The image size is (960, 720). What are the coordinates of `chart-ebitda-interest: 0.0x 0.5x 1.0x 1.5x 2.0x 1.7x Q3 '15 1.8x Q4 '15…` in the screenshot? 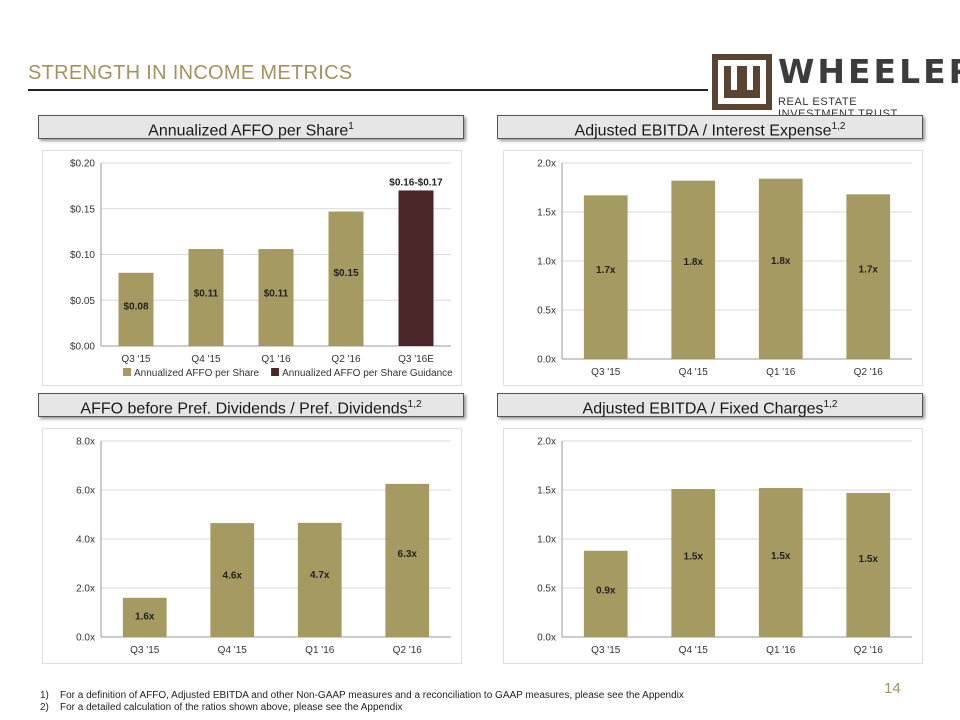 It's located at (724, 268).